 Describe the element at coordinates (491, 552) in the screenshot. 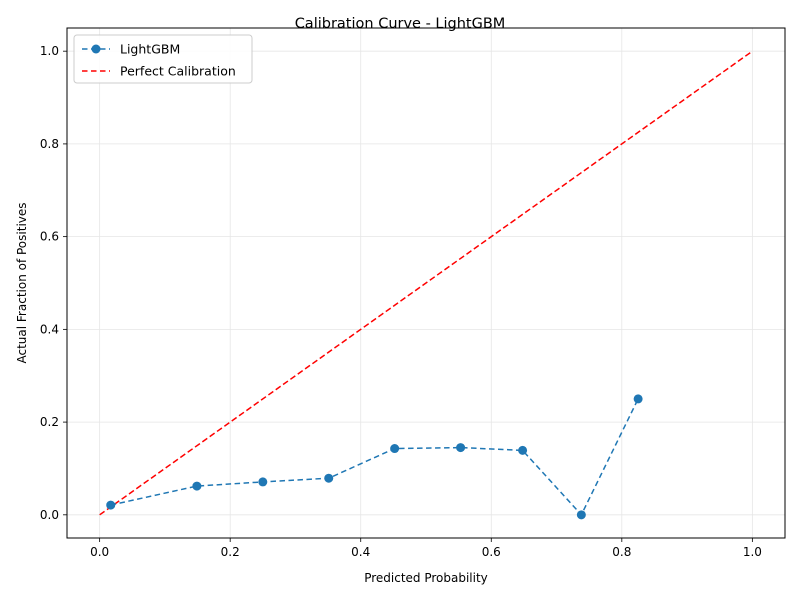

I see `x-tick-label: 0.6` at that location.